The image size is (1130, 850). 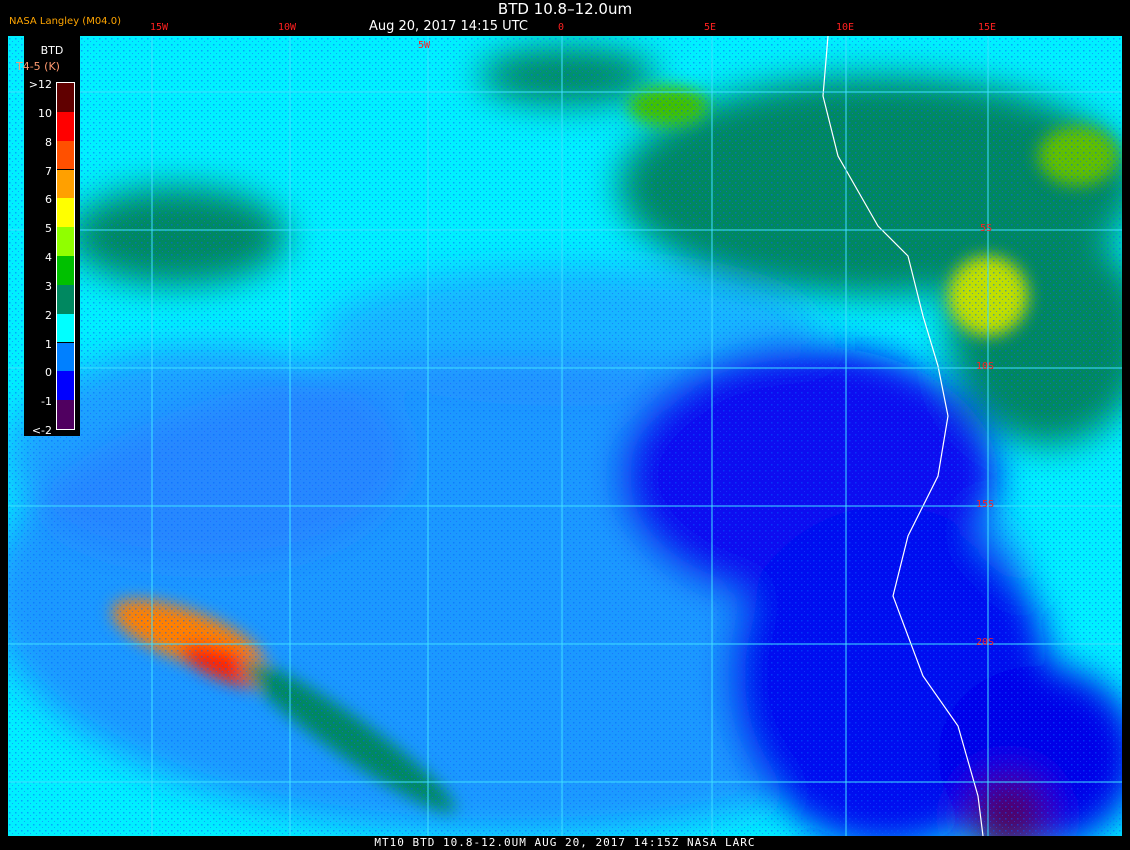 I want to click on legend-label: -1, so click(x=46, y=402).